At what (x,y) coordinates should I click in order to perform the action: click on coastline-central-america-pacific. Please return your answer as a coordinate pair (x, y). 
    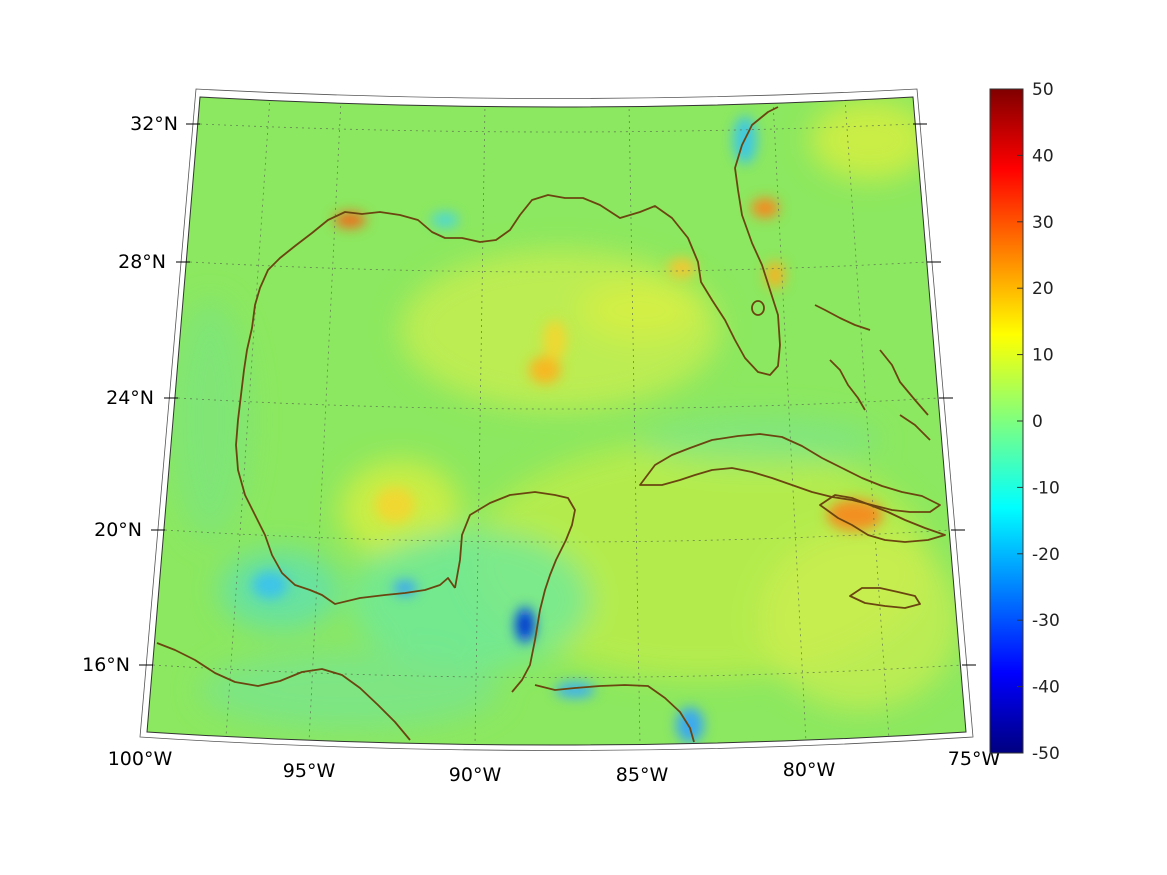
    Looking at the image, I should click on (283, 691).